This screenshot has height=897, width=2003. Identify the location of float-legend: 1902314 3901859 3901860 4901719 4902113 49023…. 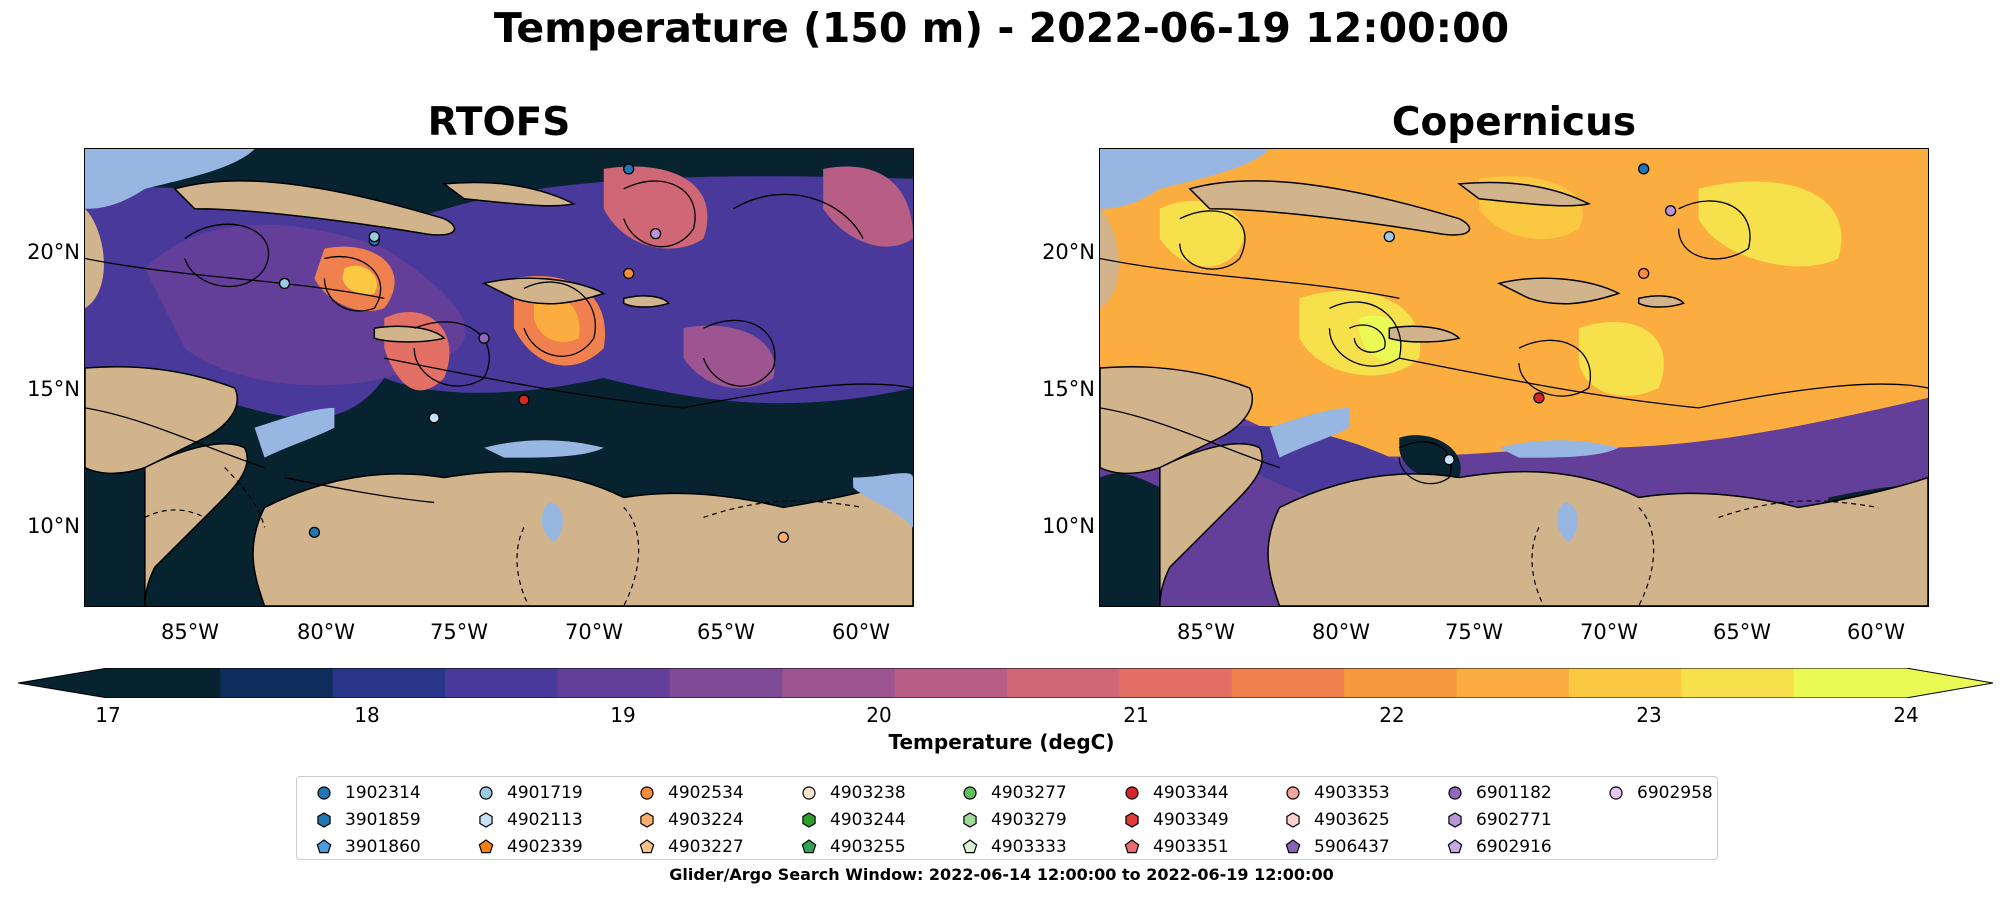
(1007, 818).